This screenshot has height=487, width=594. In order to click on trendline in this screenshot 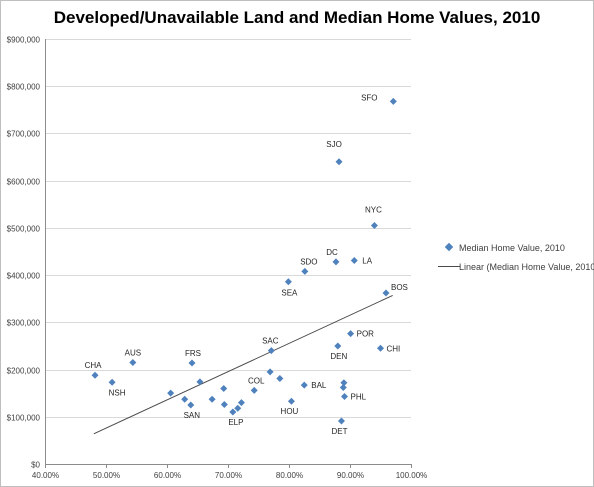, I will do `click(243, 364)`.